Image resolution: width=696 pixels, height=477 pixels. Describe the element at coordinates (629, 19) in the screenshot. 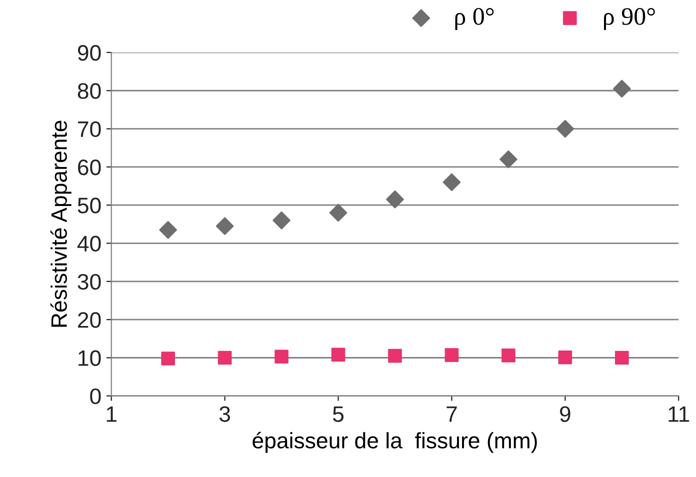

I see `legend-label: ρ 90°` at that location.